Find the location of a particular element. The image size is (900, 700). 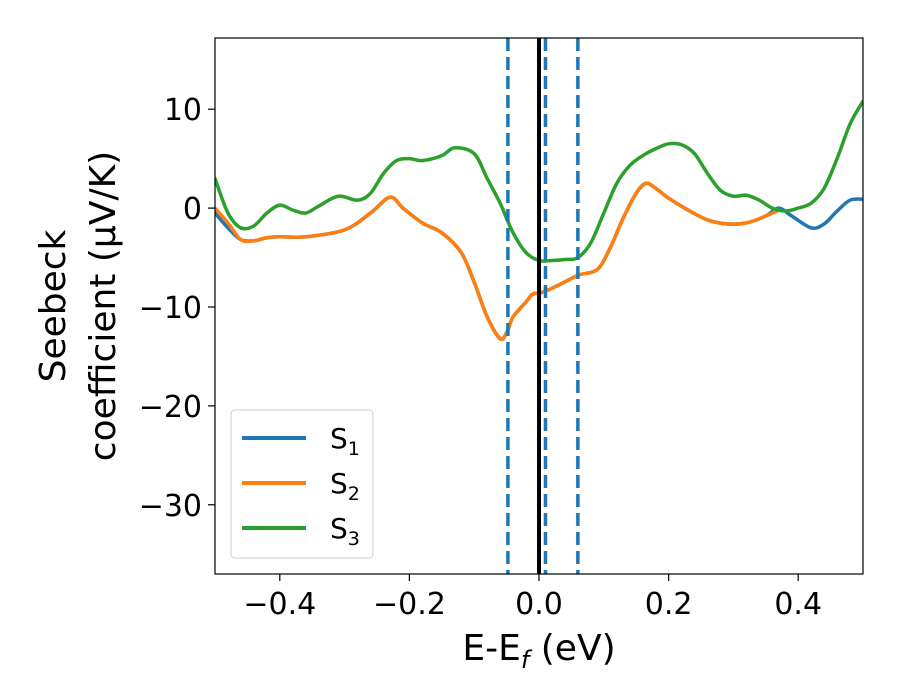

vline-layer is located at coordinates (543, 306).